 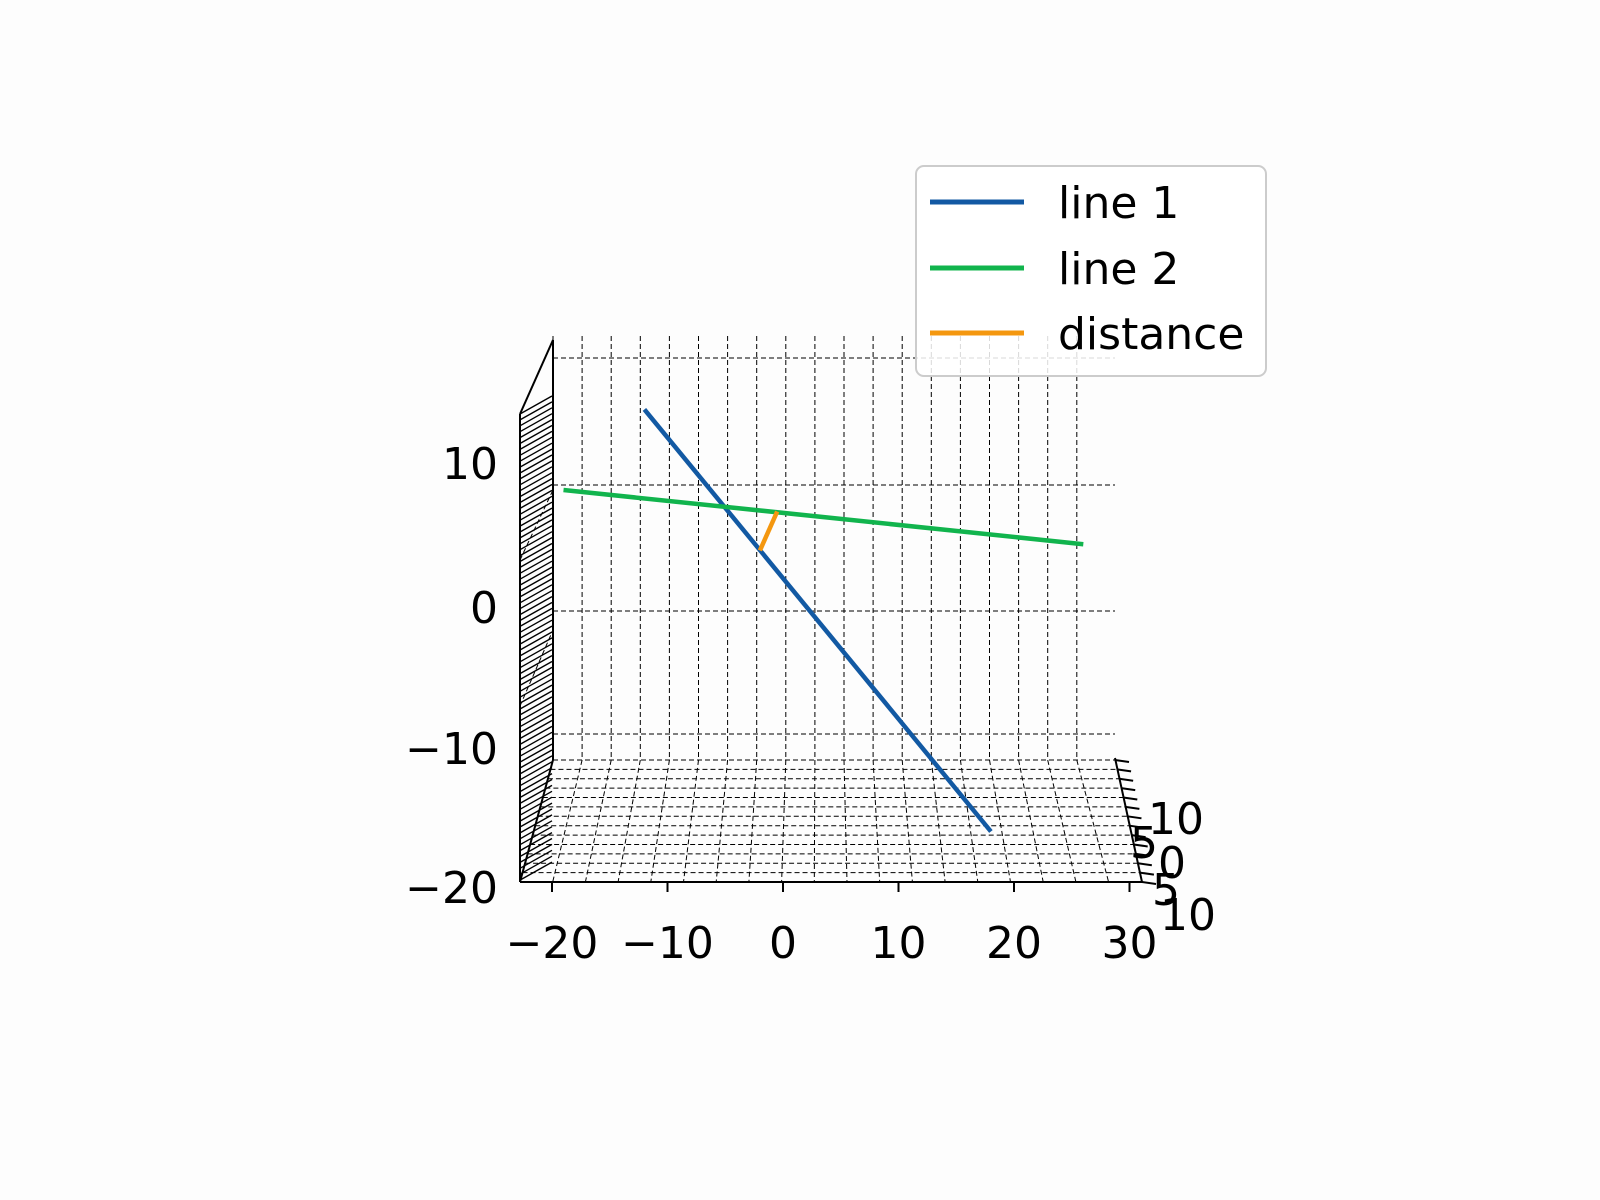 What do you see at coordinates (484, 608) in the screenshot?
I see `z-tick-label: 0` at bounding box center [484, 608].